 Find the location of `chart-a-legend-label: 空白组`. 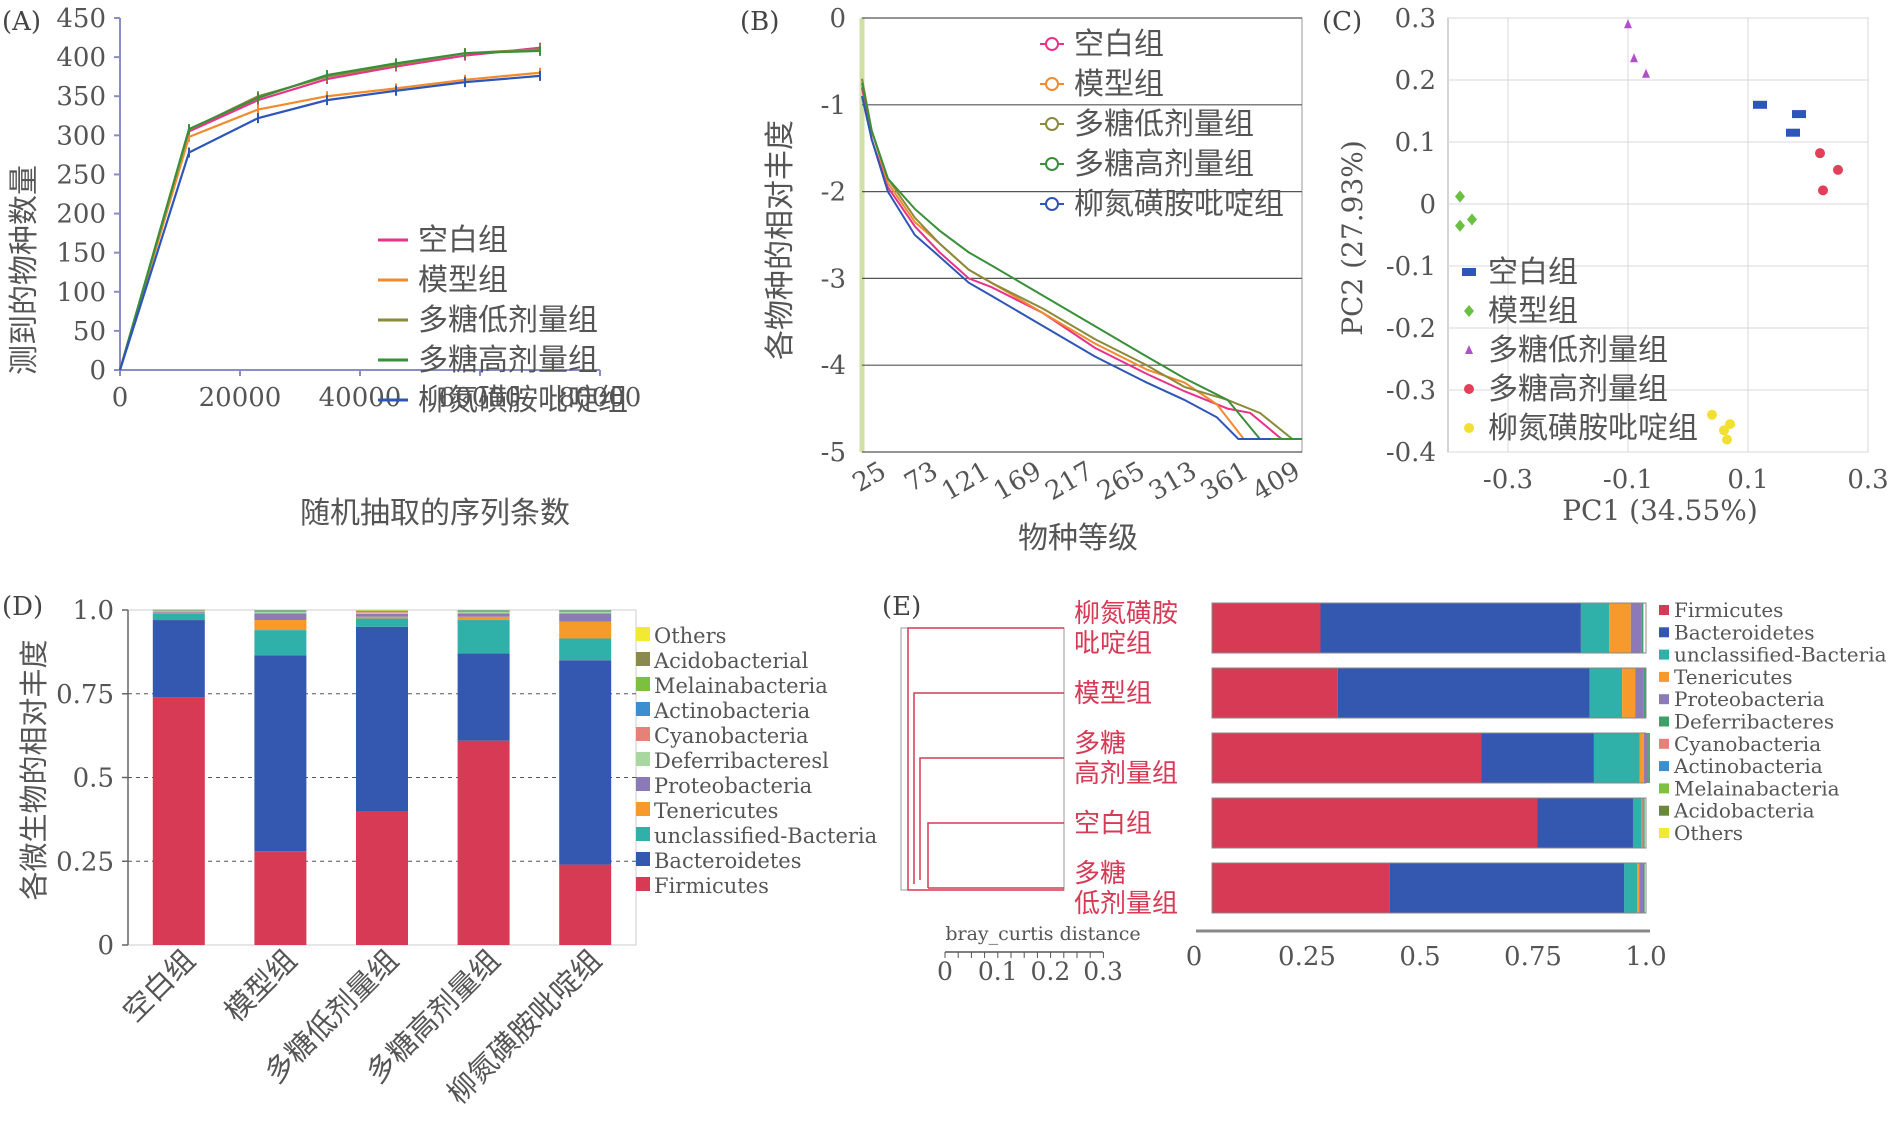

chart-a-legend-label: 空白组 is located at coordinates (463, 240).